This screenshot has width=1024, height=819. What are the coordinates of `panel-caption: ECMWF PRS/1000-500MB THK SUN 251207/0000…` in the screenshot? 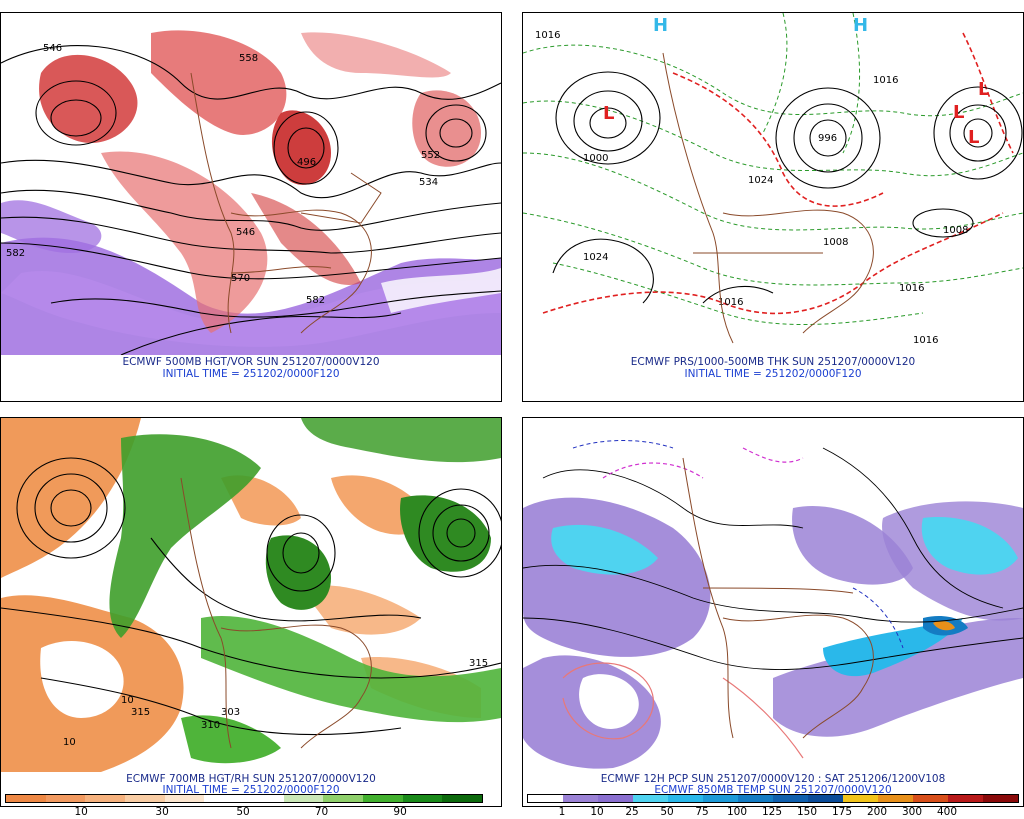 It's located at (773, 362).